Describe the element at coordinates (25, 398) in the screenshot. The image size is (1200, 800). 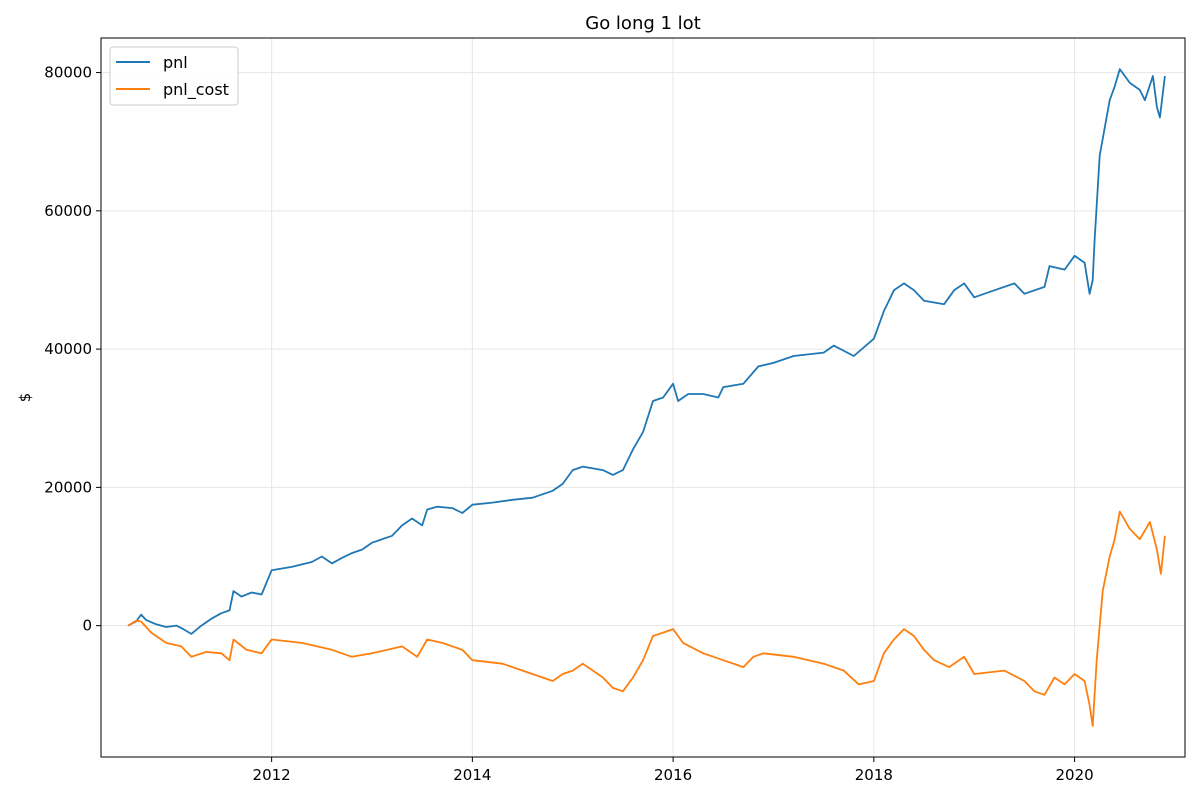
I see `y-axis-label: $` at that location.